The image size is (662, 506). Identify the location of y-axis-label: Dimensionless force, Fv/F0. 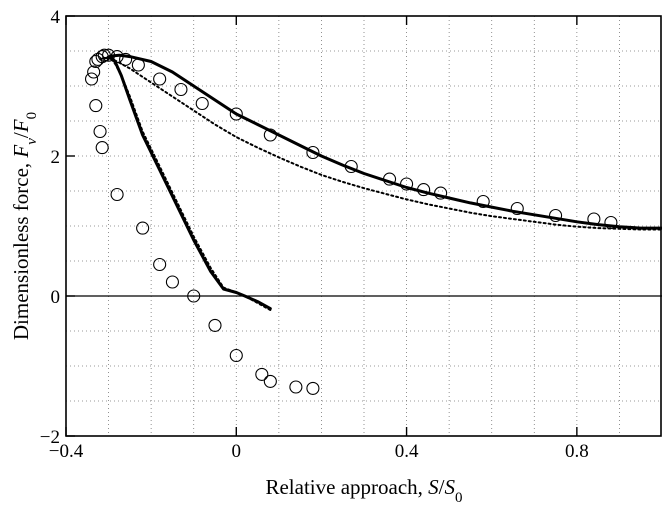
(24, 226).